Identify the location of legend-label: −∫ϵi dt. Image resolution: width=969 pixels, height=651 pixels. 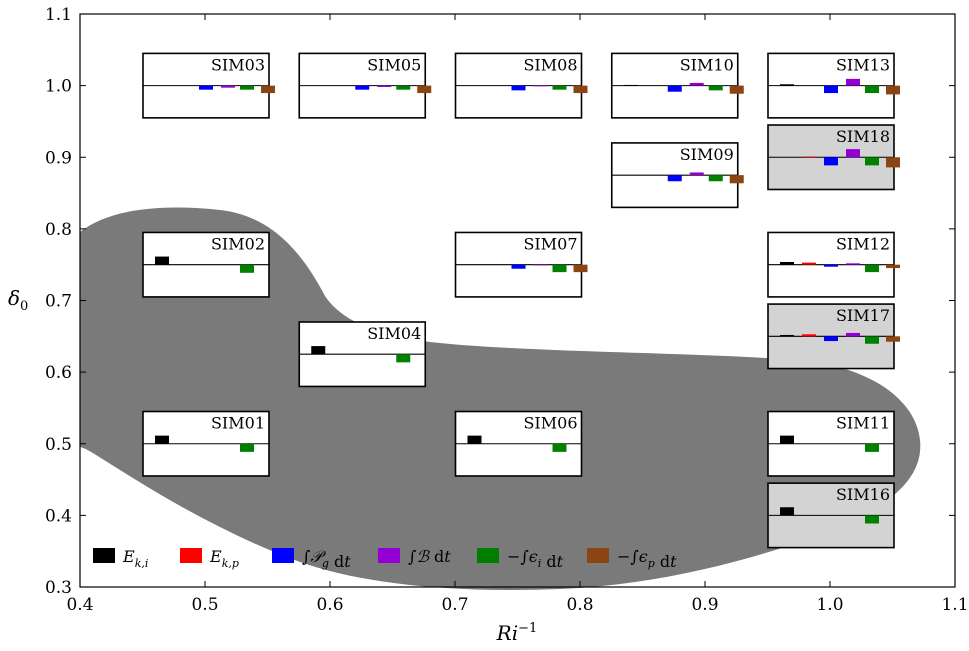
(535, 559).